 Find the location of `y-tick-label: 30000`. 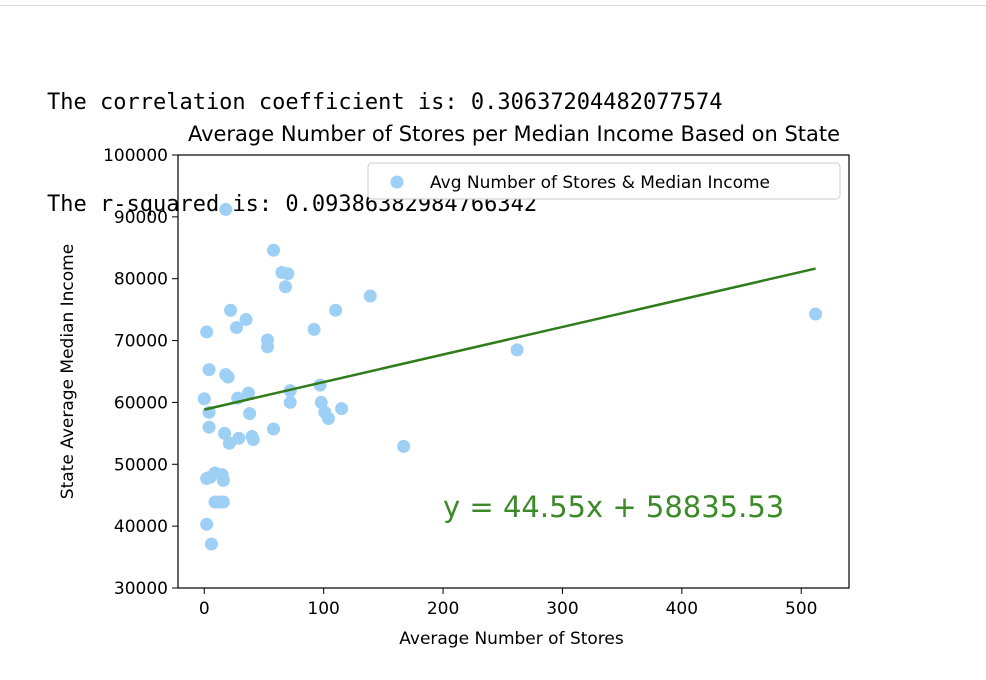

y-tick-label: 30000 is located at coordinates (141, 589).